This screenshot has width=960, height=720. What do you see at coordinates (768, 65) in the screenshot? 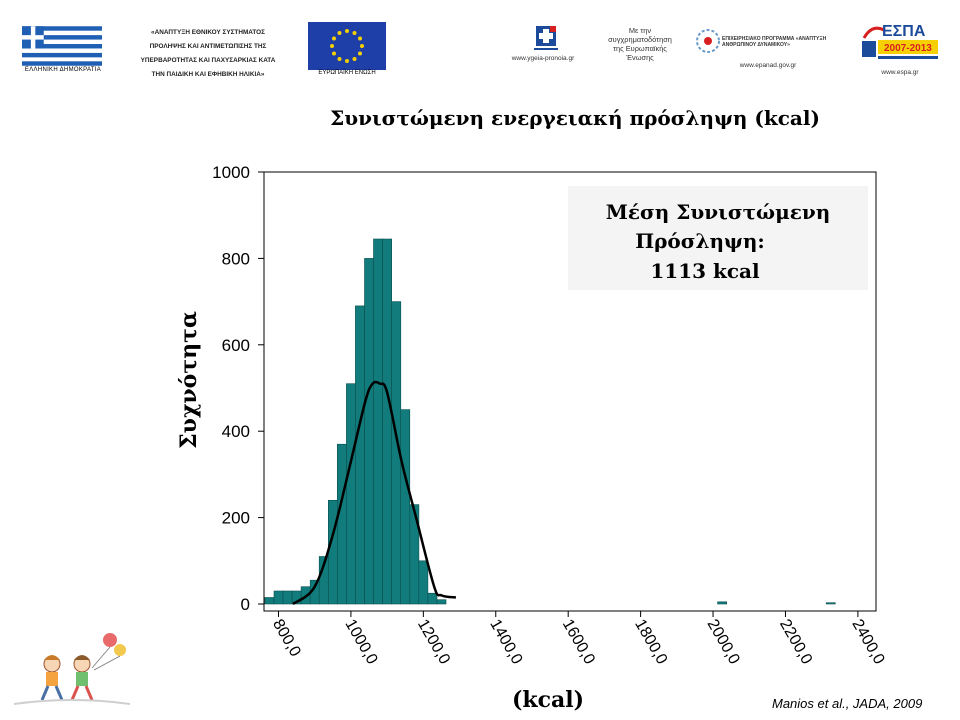
I see `epaned-url: www.epanad.gov.gr` at bounding box center [768, 65].